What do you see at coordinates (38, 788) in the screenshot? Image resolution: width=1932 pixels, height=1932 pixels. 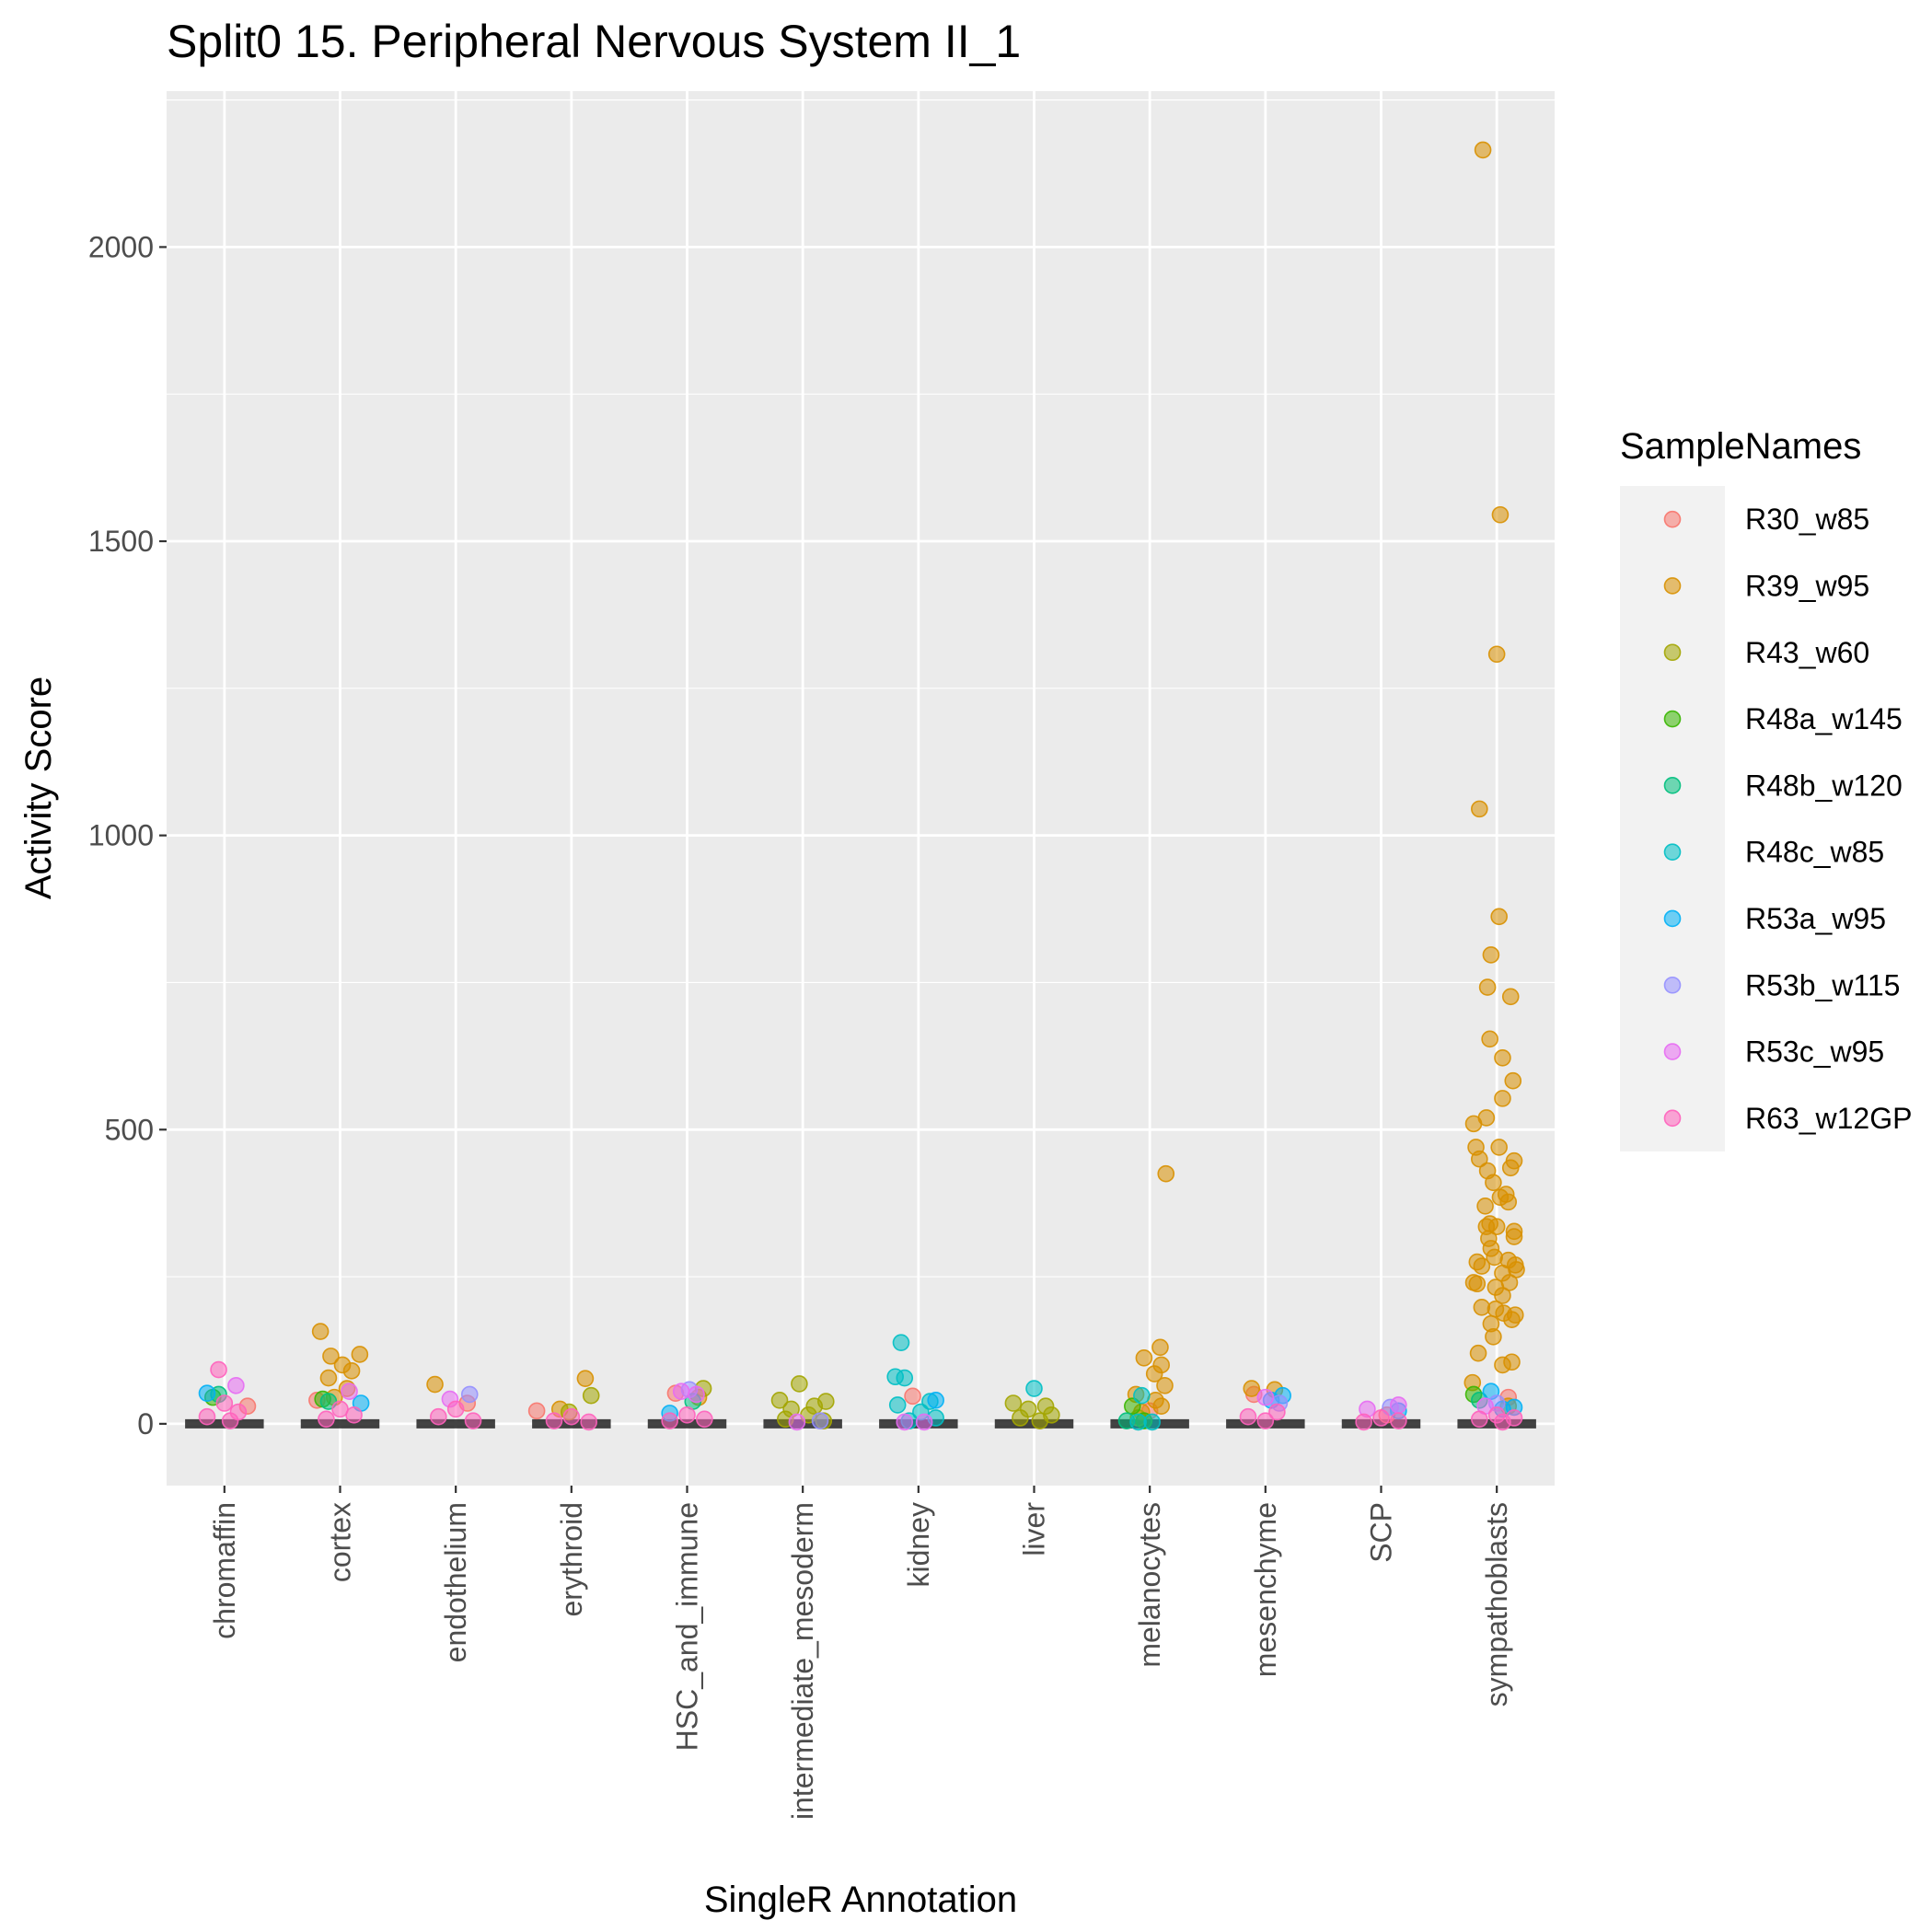 I see `y-axis-title: Activity Score` at bounding box center [38, 788].